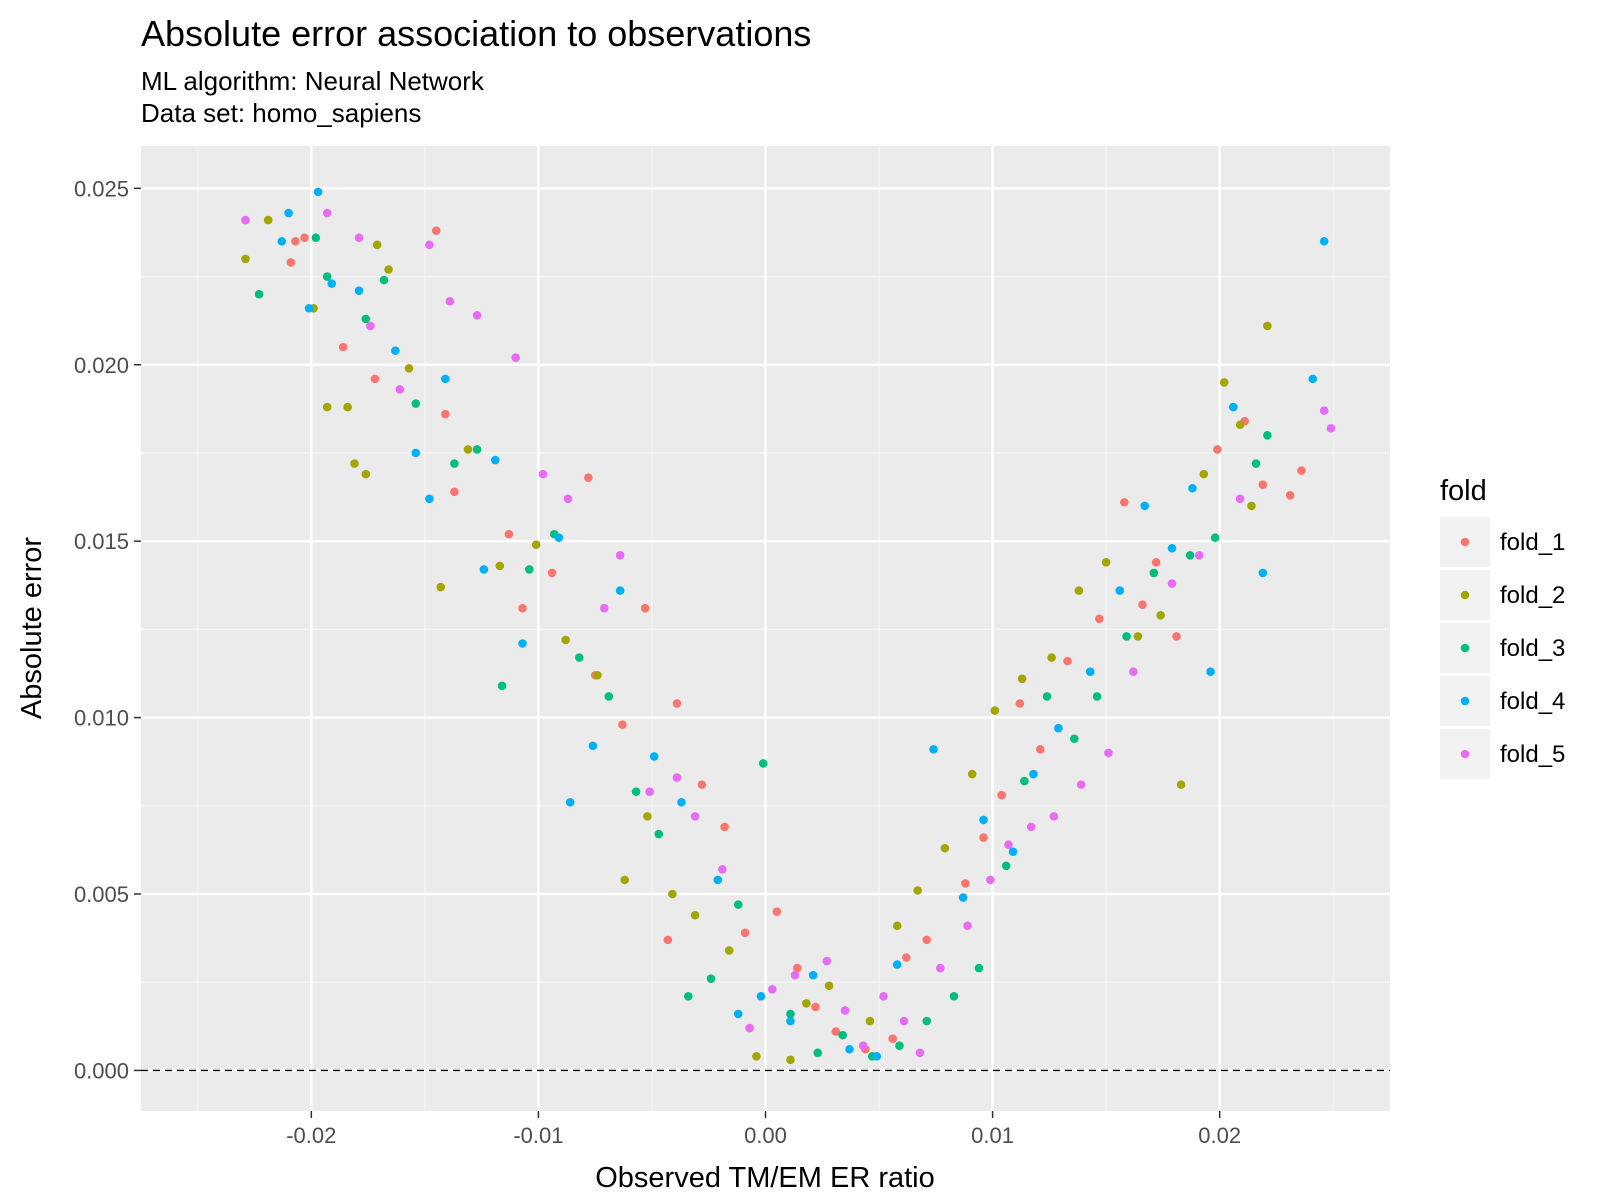  Describe the element at coordinates (1532, 595) in the screenshot. I see `legend-label: fold_2` at that location.